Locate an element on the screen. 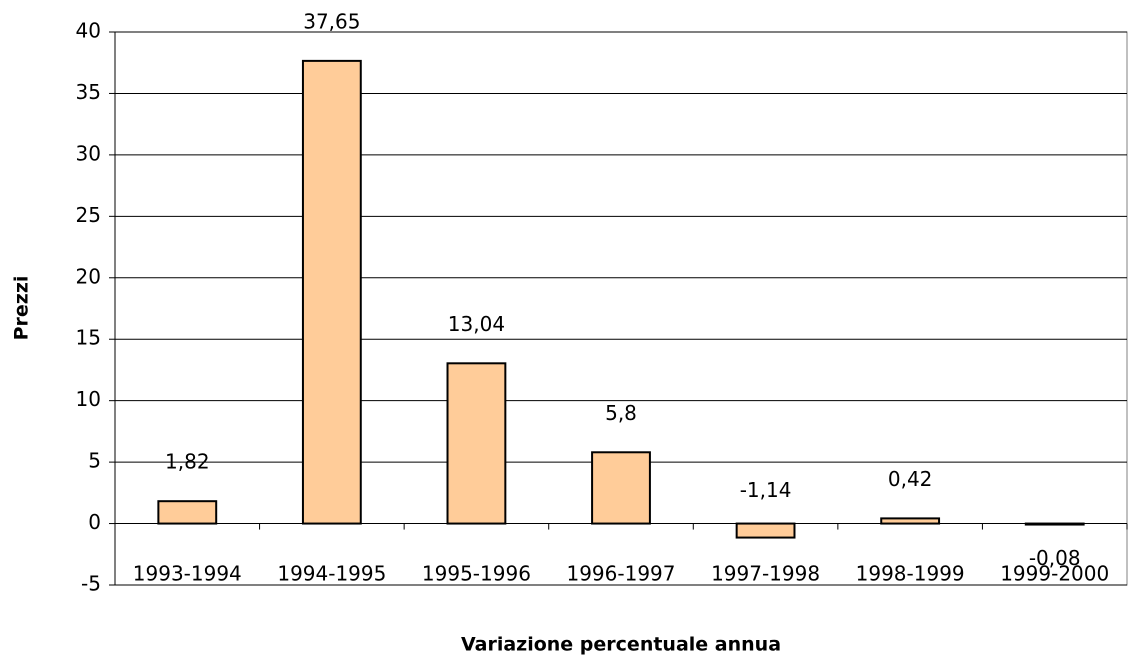 The image size is (1131, 664). y-tick-label: 40 is located at coordinates (88, 31).